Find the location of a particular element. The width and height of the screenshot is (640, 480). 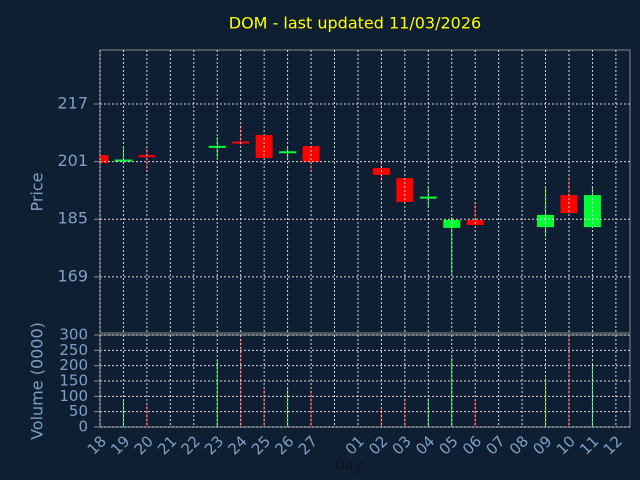

x-tick-label: 19 is located at coordinates (120, 445).